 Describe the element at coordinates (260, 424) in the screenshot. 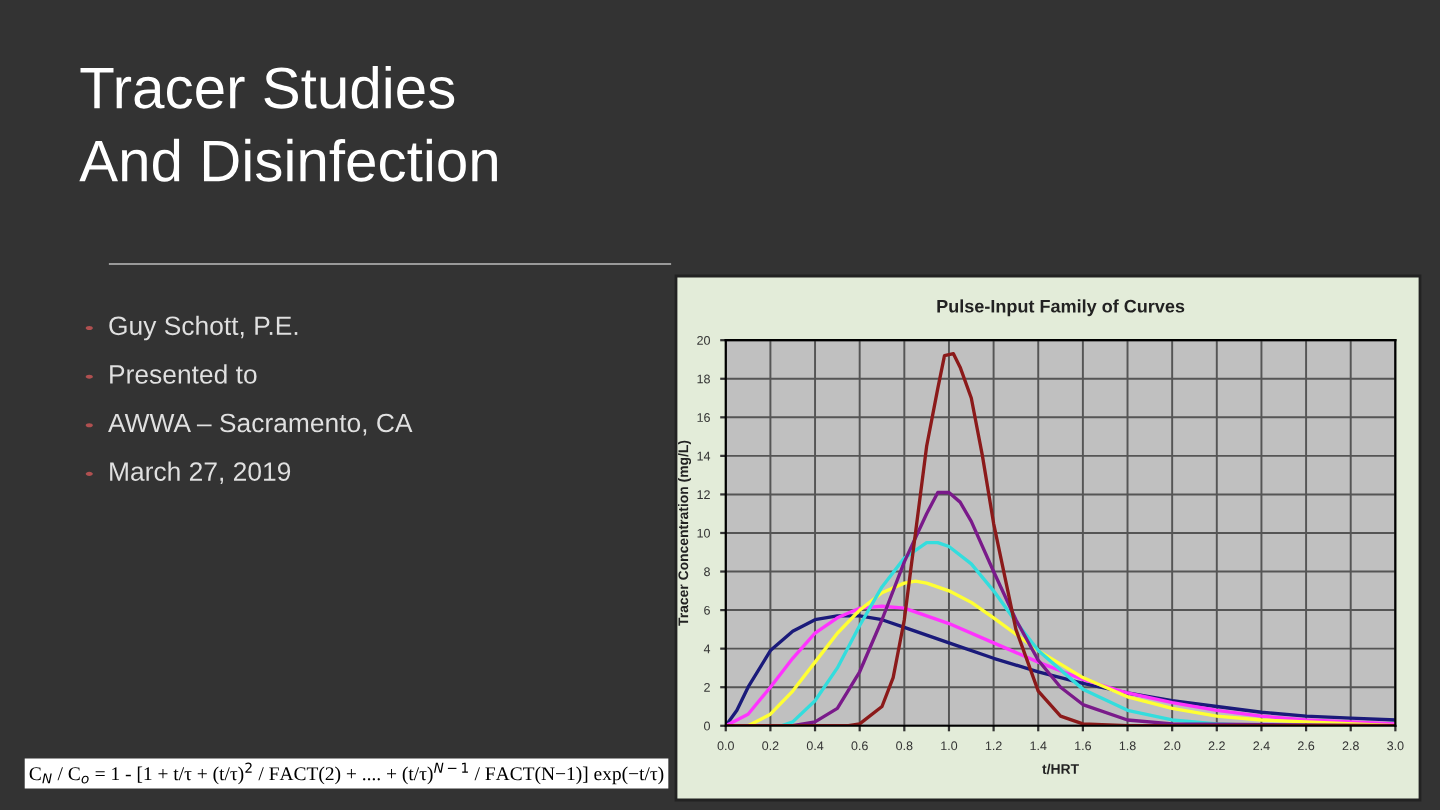

I see `text: AWWA – Sacramento, CA` at that location.